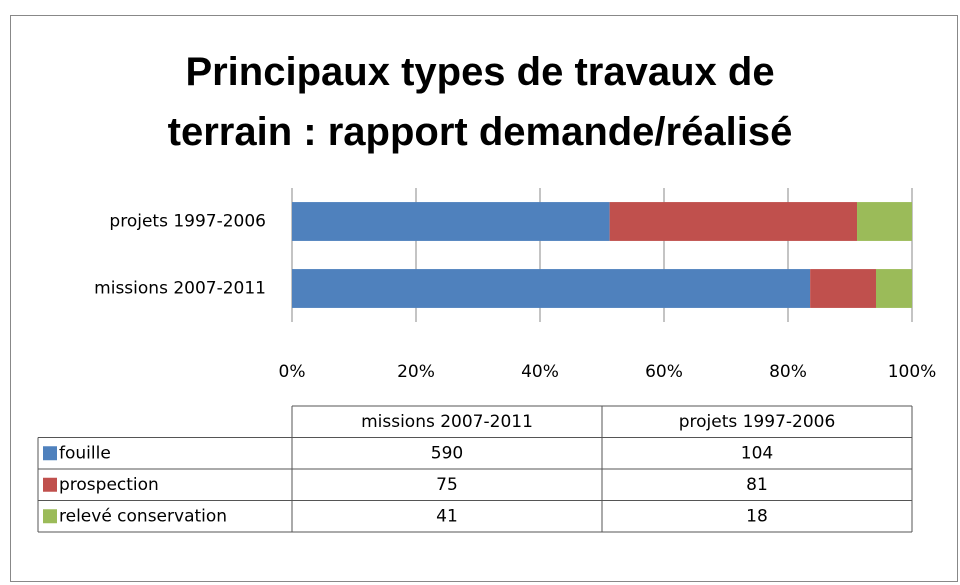 This screenshot has width=960, height=585. I want to click on x-tick-label: 20%, so click(416, 372).